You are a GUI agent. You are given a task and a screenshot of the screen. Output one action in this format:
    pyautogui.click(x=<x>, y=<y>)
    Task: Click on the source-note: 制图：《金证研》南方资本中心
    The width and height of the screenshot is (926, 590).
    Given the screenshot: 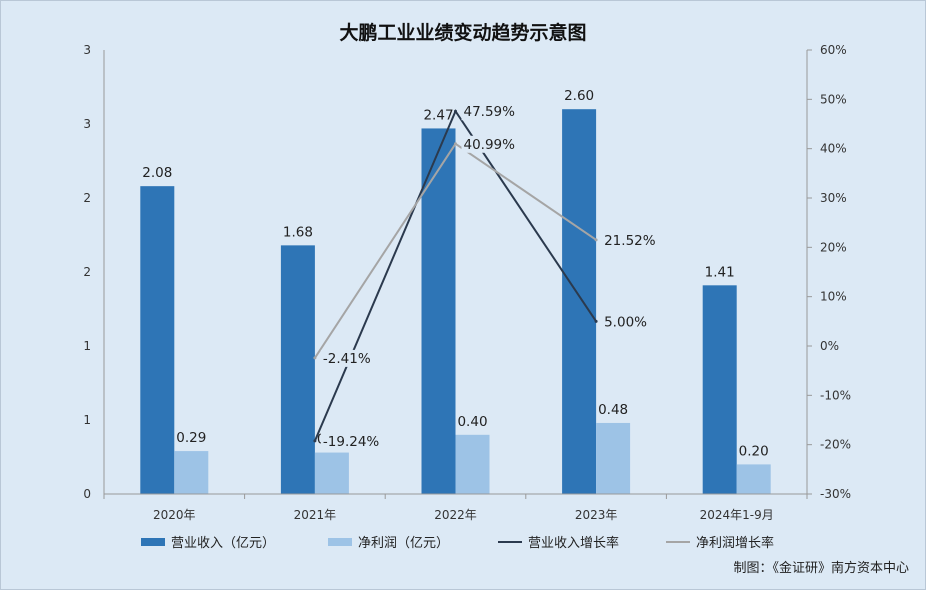 What is the action you would take?
    pyautogui.click(x=821, y=568)
    